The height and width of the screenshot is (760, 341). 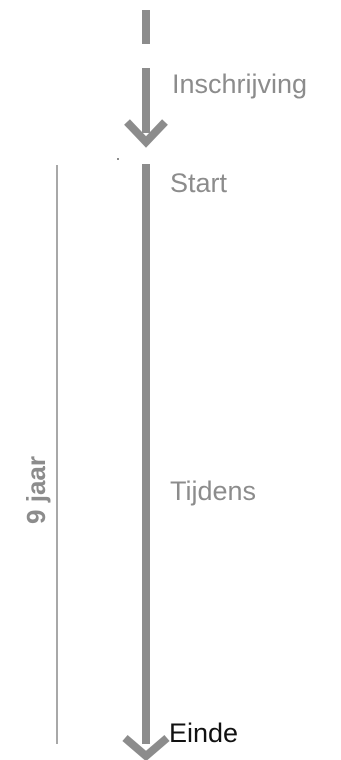 What do you see at coordinates (213, 491) in the screenshot?
I see `during-label: Tijdens` at bounding box center [213, 491].